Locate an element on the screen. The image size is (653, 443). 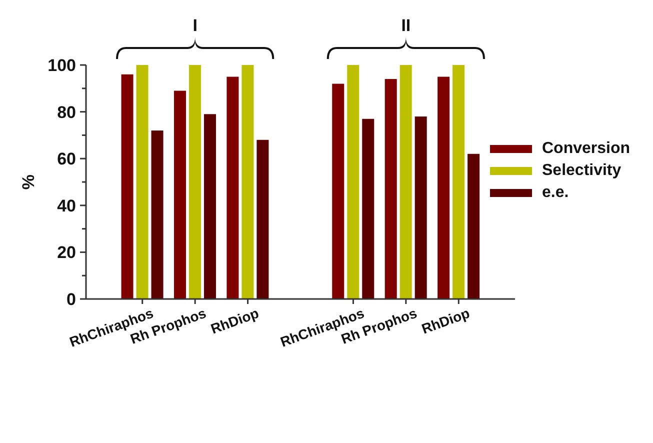
y-tick-label: 80 is located at coordinates (66, 112).